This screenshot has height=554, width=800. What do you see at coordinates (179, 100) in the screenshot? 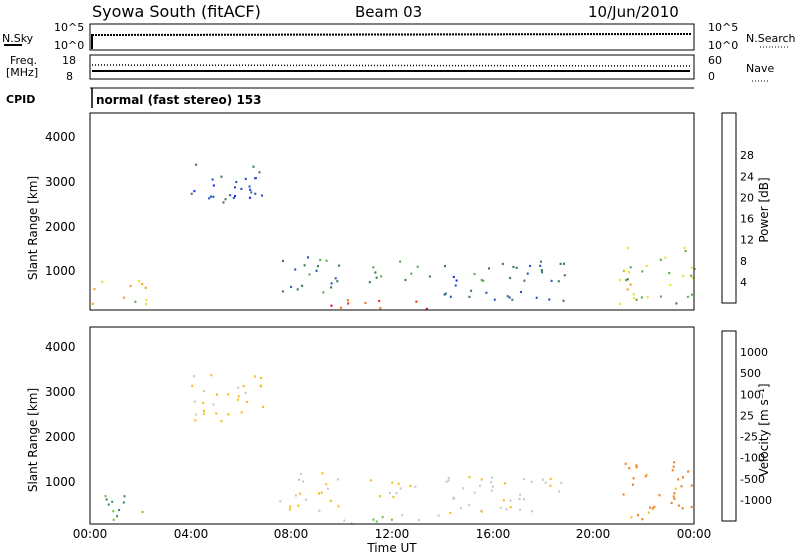
I see `cpid-text: normal (fast stereo) 153` at bounding box center [179, 100].